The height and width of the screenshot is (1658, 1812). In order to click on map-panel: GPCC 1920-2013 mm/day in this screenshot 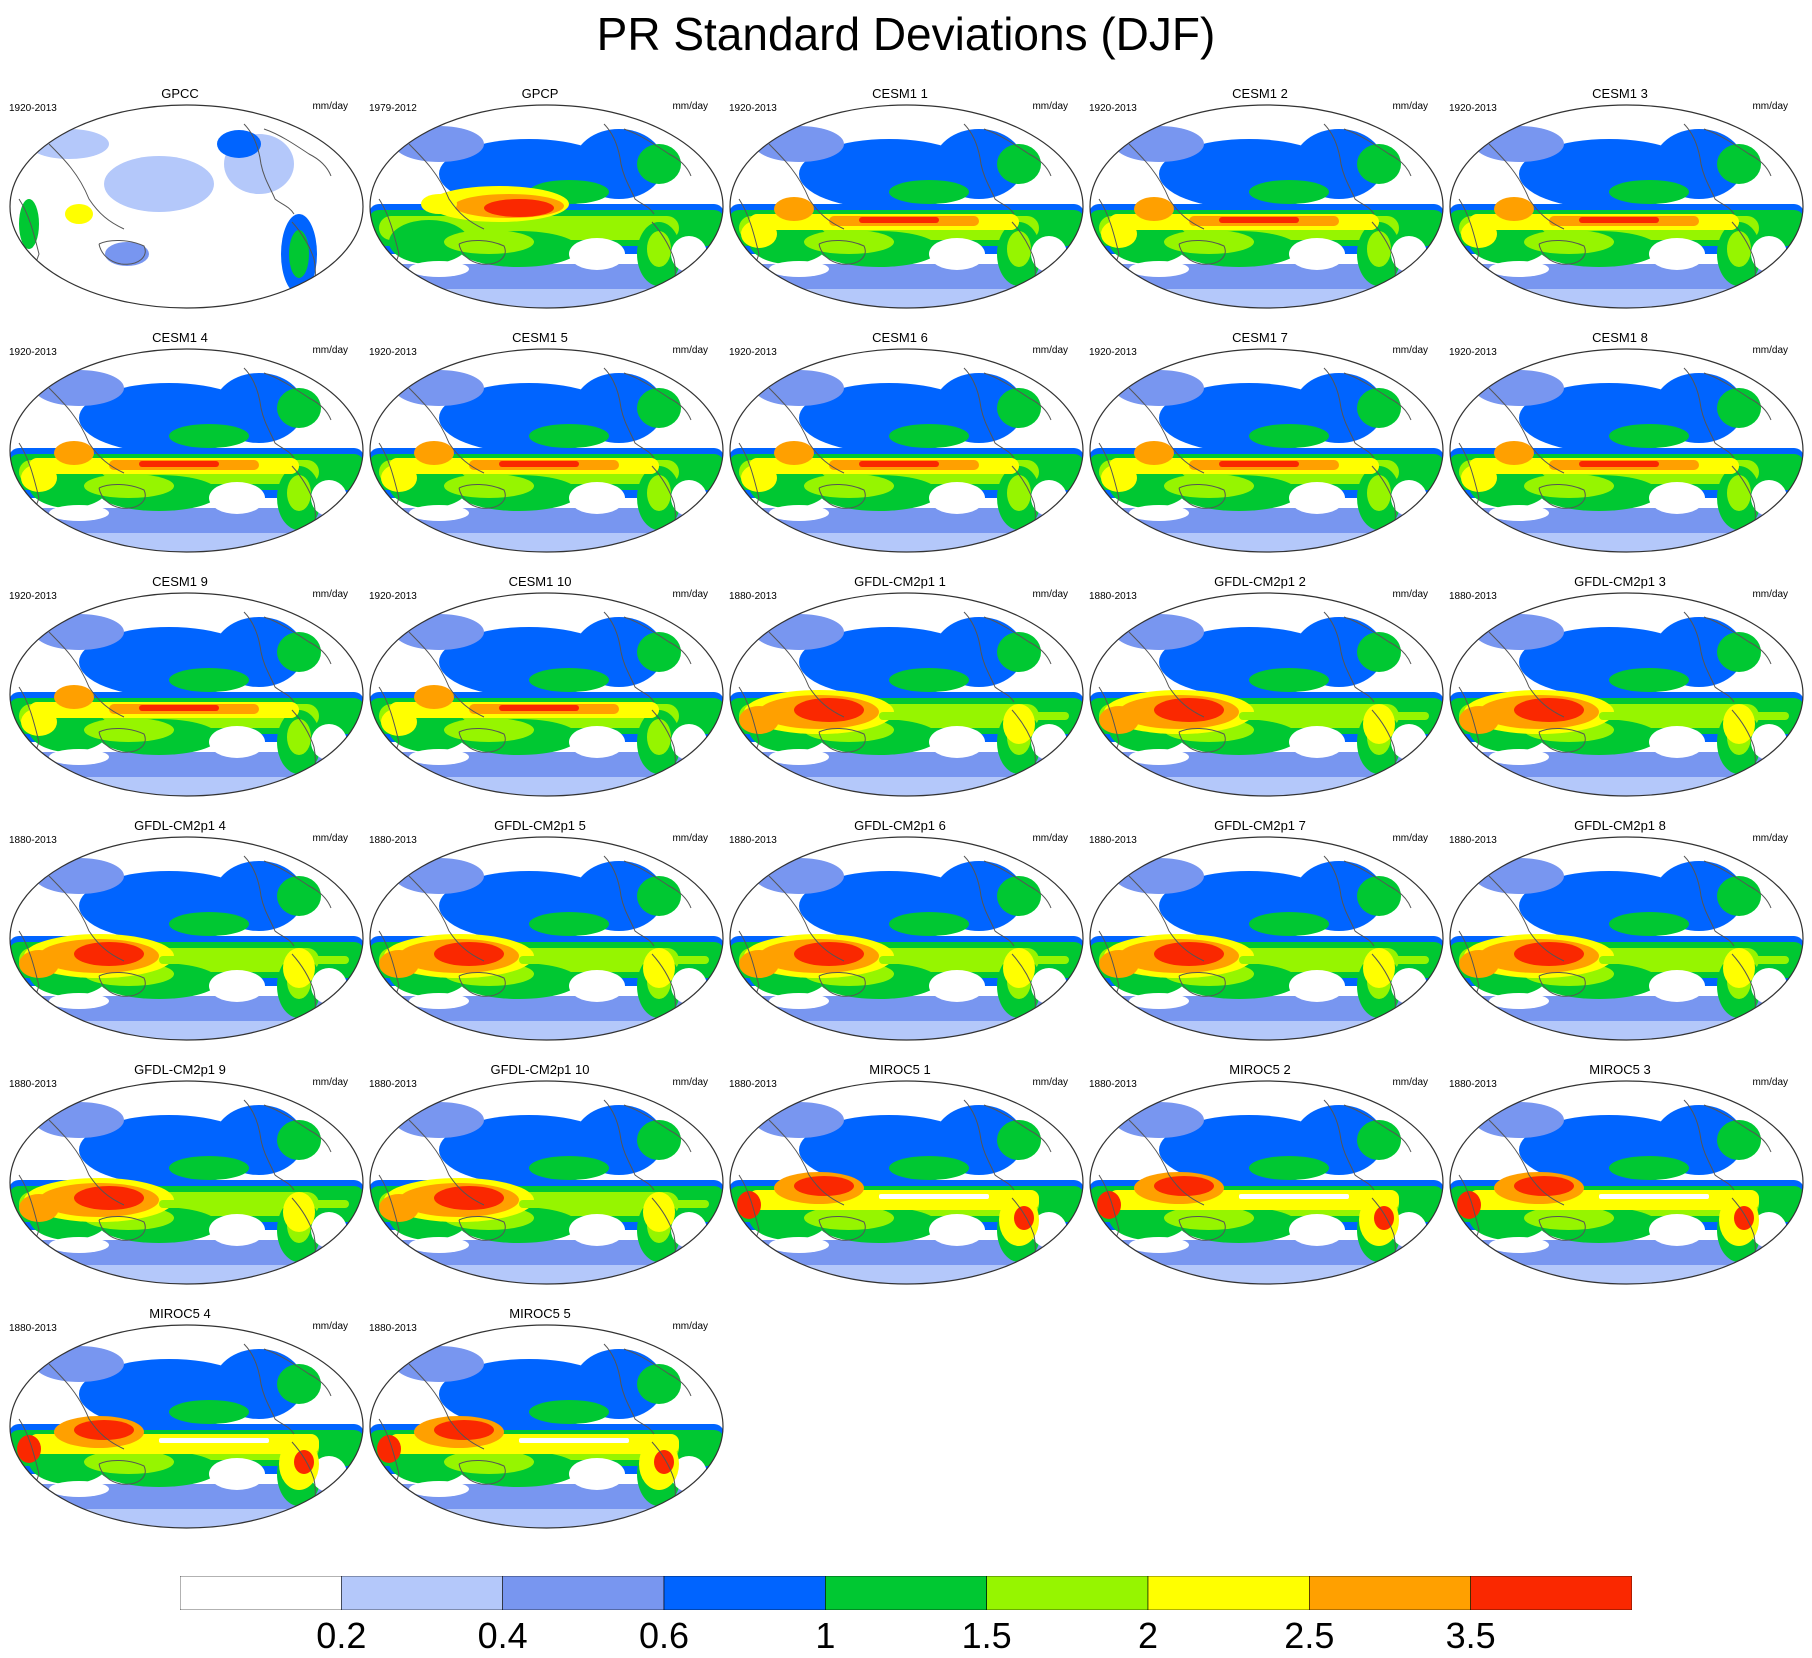, I will do `click(182, 202)`.